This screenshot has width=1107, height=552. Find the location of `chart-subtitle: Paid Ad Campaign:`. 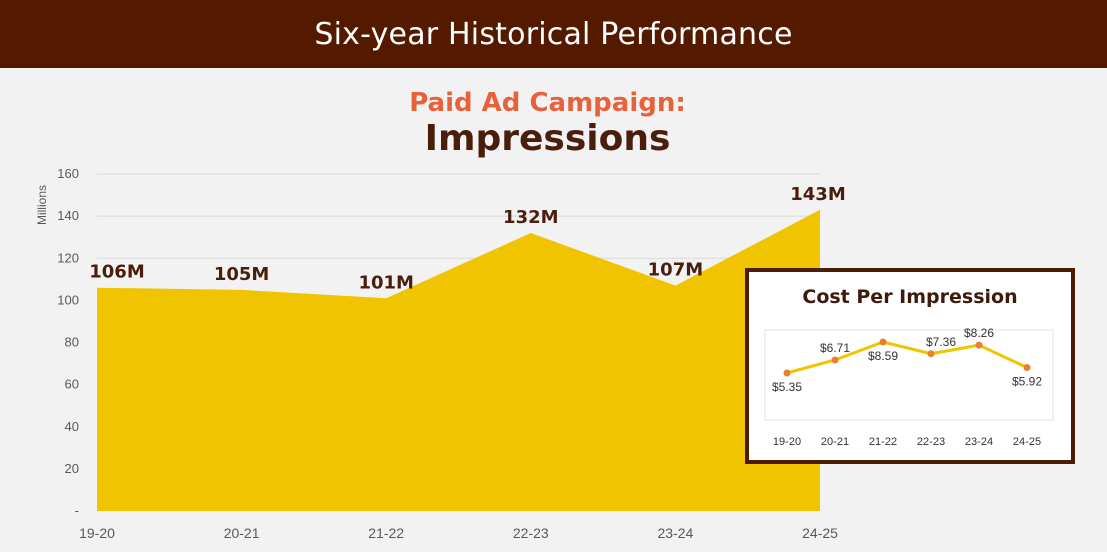

chart-subtitle: Paid Ad Campaign: is located at coordinates (547, 103).